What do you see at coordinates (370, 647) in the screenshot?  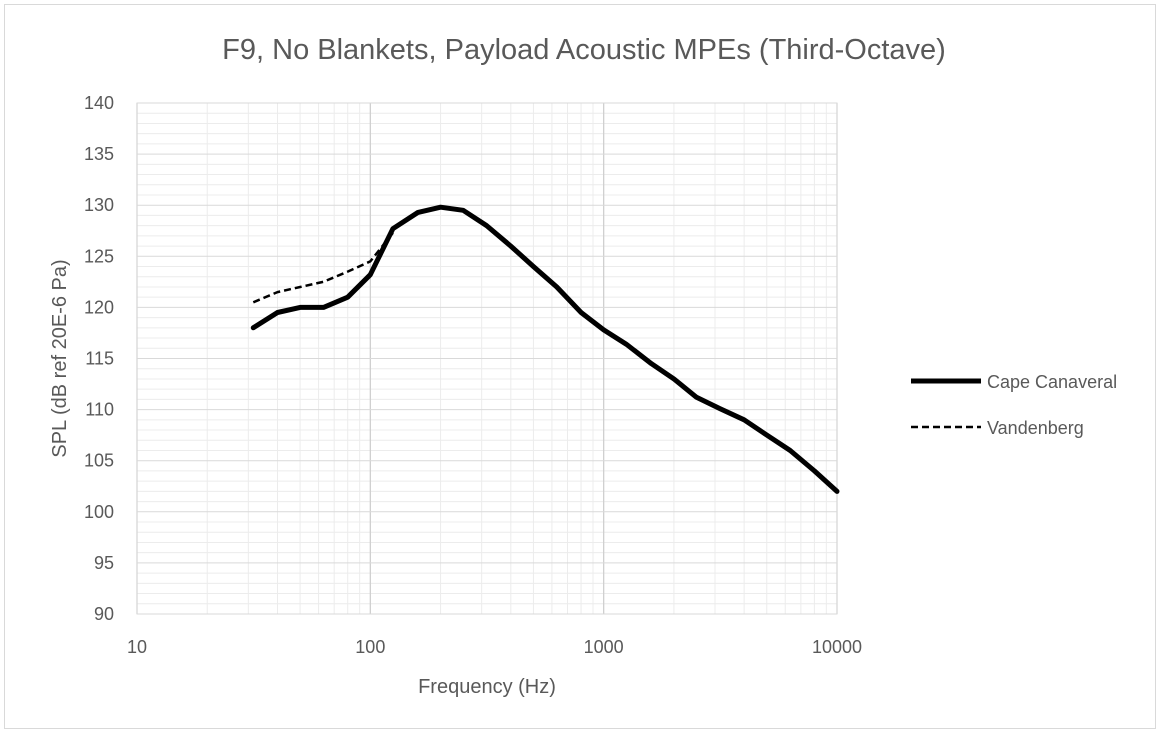 I see `x-tick-label: 100` at bounding box center [370, 647].